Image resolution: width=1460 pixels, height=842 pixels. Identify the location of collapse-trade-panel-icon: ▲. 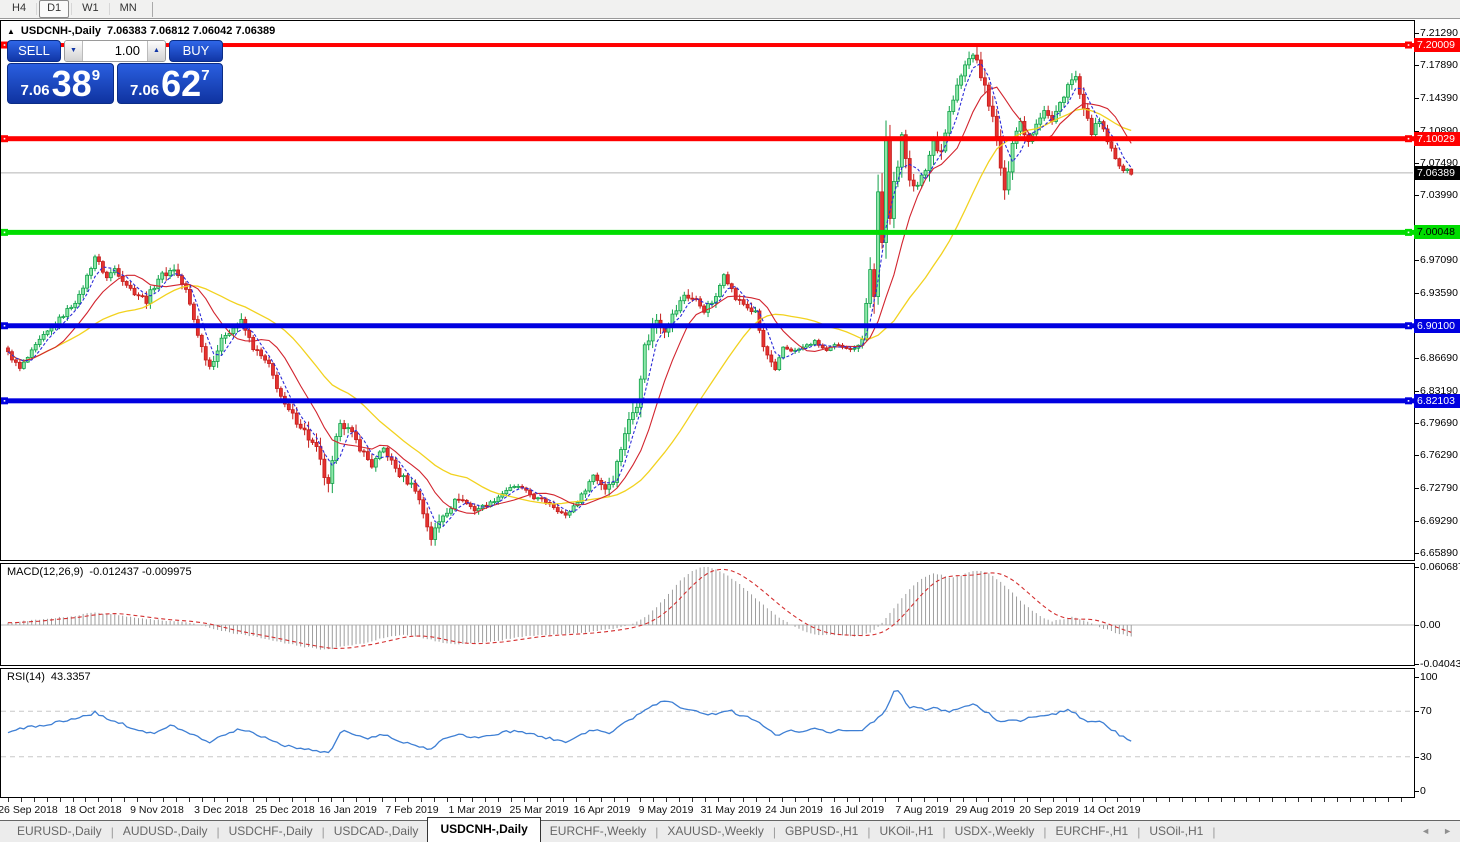
(11, 31).